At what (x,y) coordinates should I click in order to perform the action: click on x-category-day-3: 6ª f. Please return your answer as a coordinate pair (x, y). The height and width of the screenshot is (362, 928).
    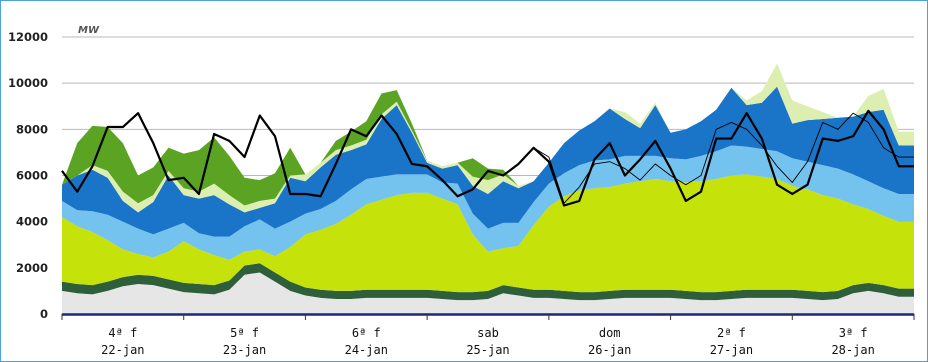
    Looking at the image, I should click on (366, 333).